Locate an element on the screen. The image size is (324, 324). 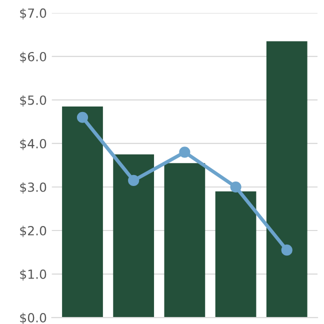
y-tick-label: $5.0 is located at coordinates (33, 101).